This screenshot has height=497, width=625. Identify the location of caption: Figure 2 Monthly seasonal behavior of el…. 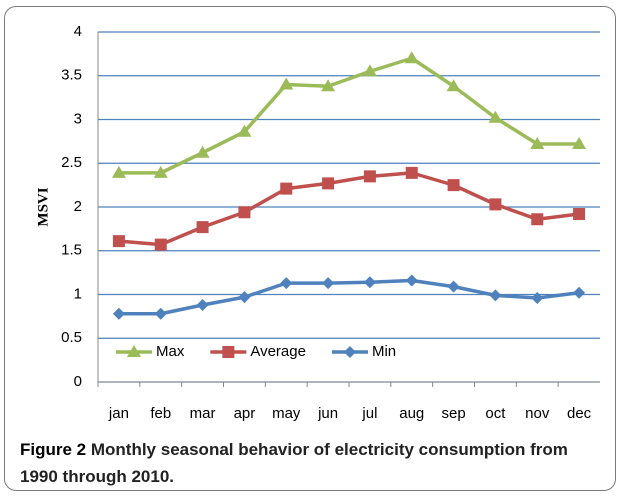
(315, 463).